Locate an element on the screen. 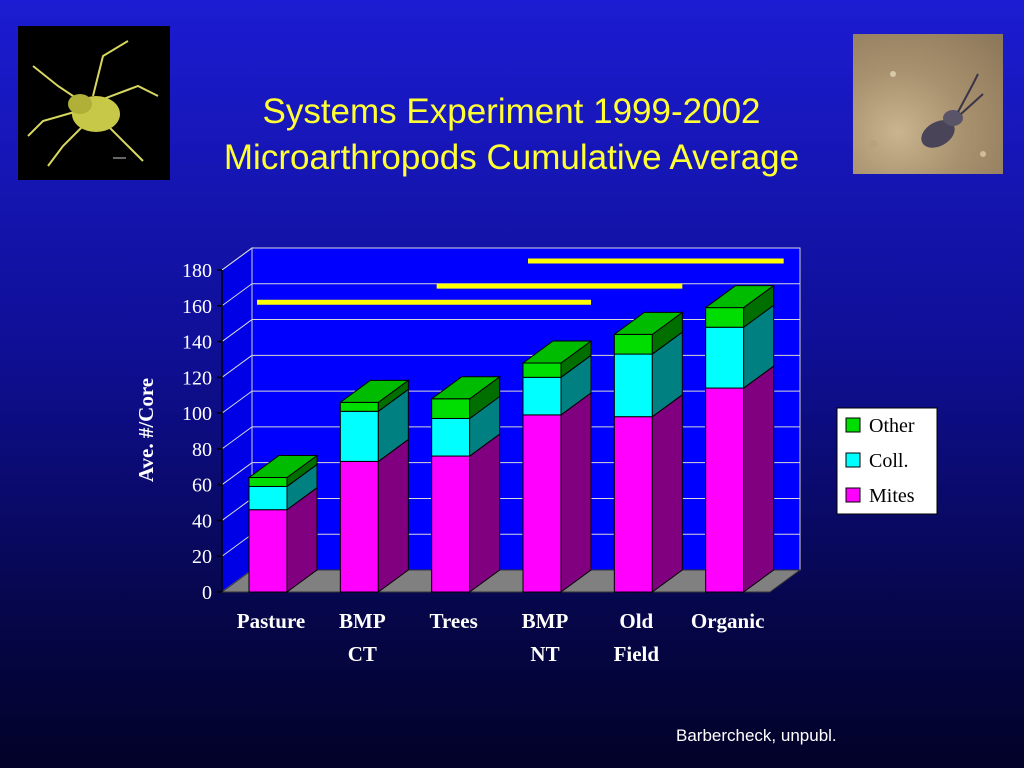 This screenshot has width=1024, height=768. y-axis-label: Ave. #/Core is located at coordinates (146, 430).